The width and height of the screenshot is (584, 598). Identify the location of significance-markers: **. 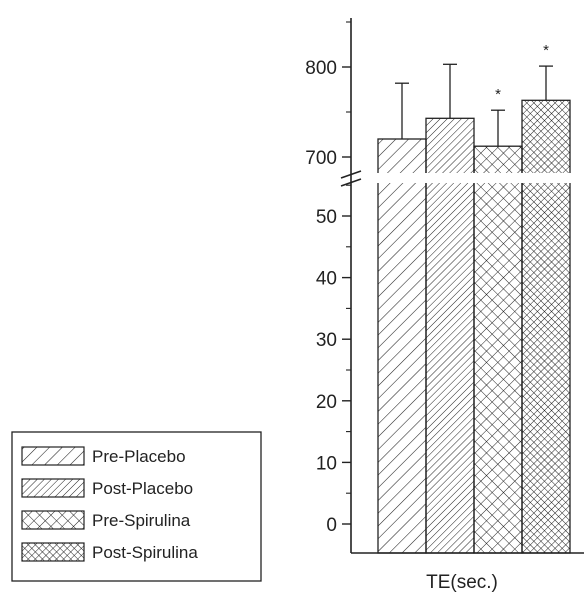
(522, 72).